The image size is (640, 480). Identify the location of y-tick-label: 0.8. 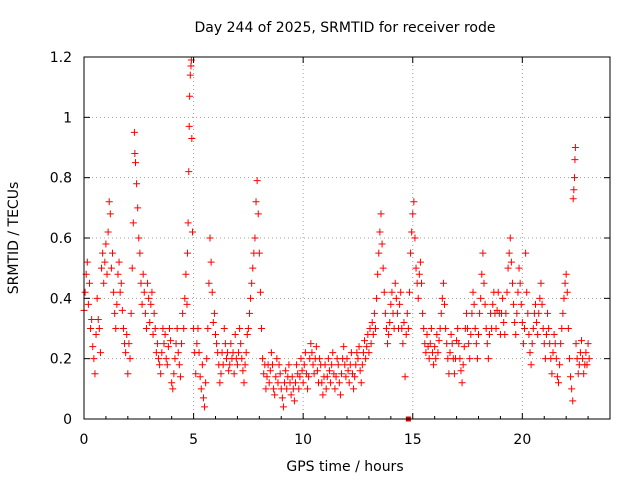
(61, 179).